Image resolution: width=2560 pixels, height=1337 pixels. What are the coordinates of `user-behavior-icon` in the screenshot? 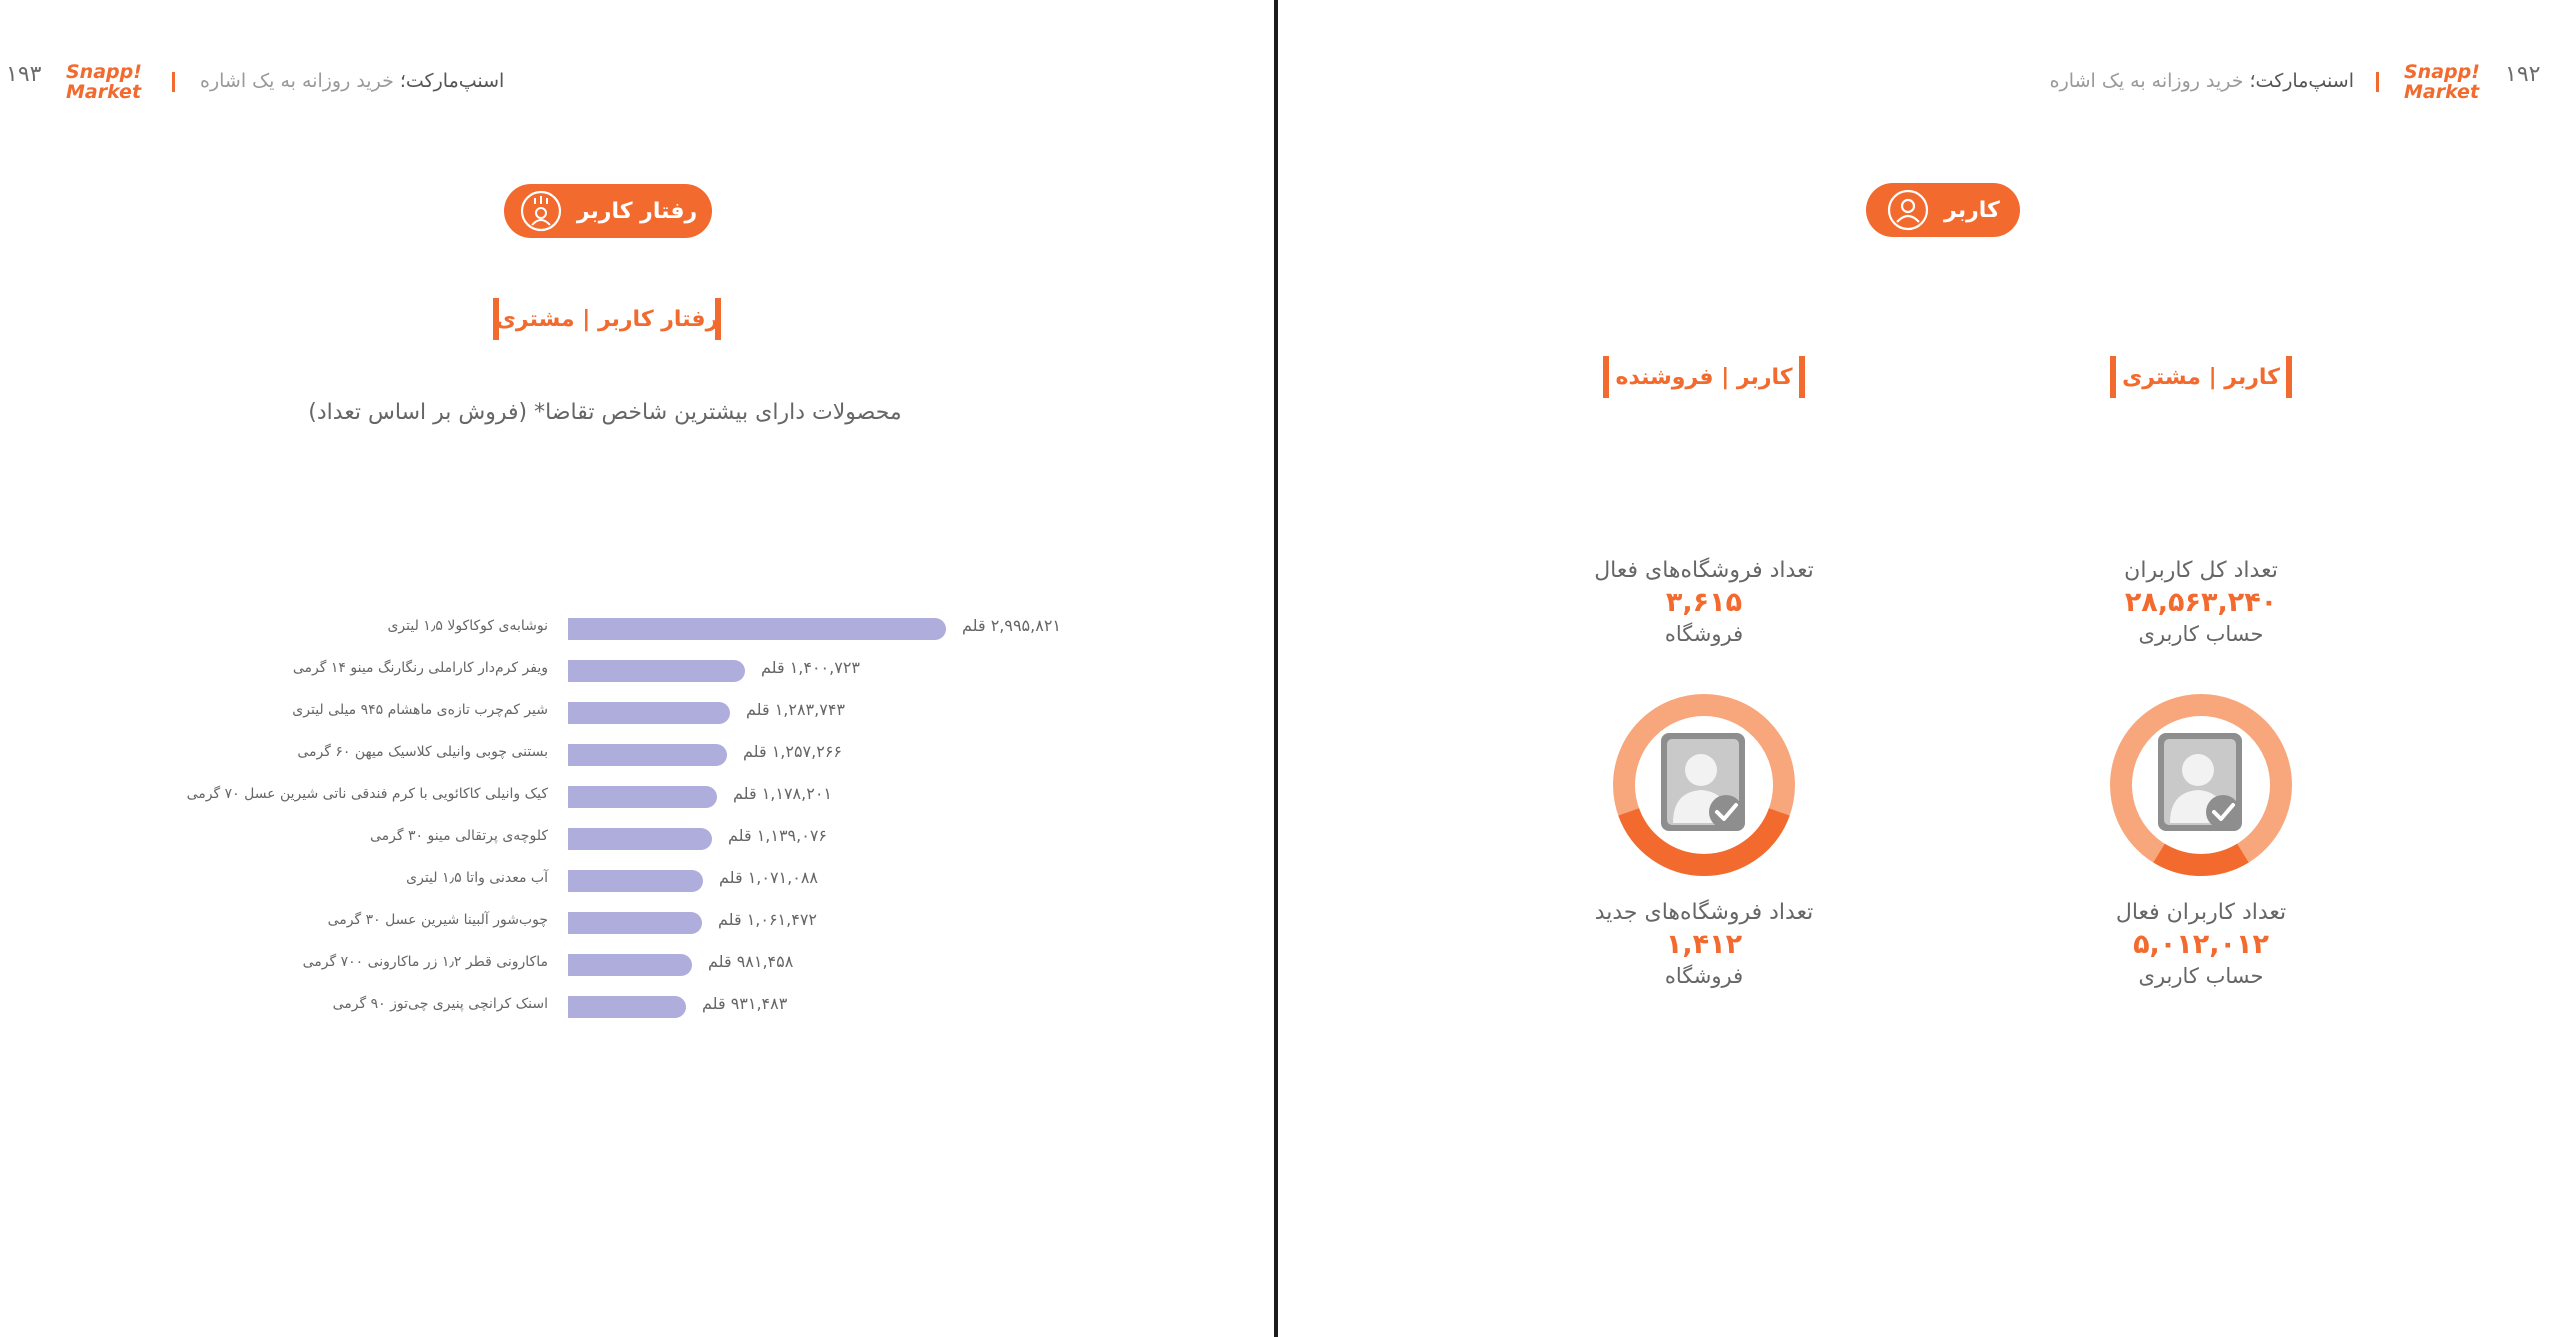 It's located at (540, 211).